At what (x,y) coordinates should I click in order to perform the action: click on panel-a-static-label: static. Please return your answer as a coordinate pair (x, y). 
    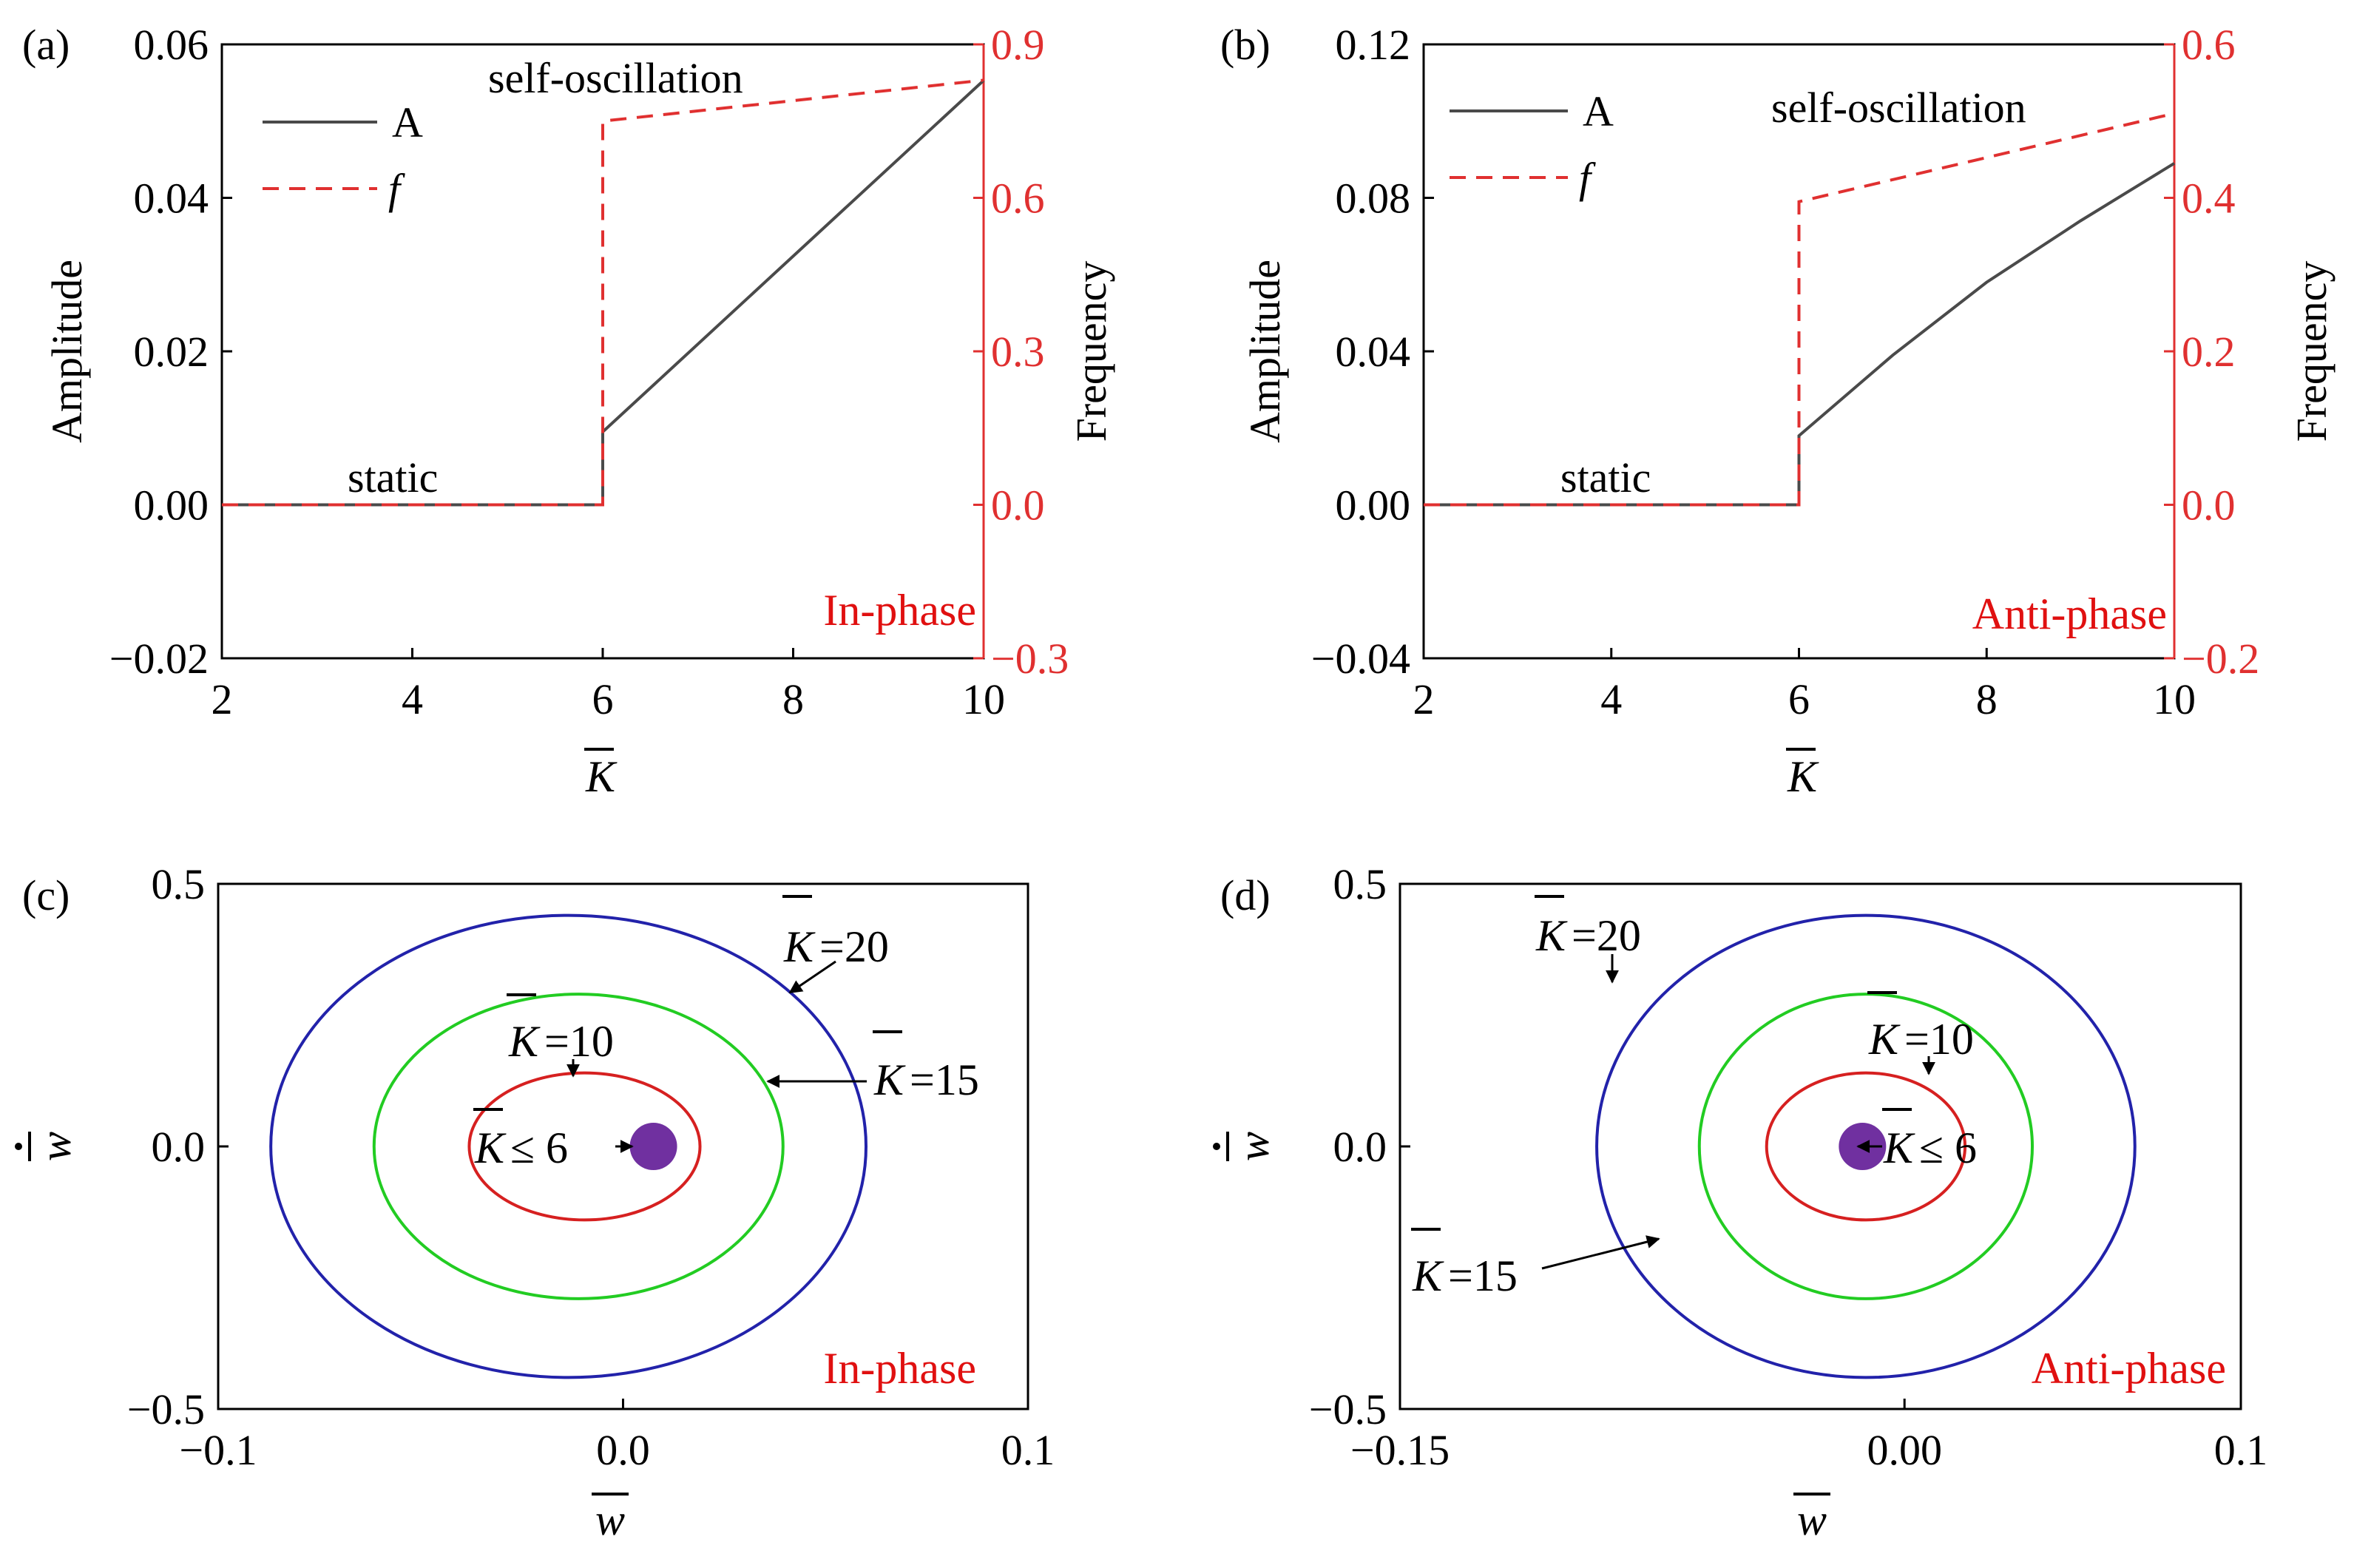
    Looking at the image, I should click on (393, 477).